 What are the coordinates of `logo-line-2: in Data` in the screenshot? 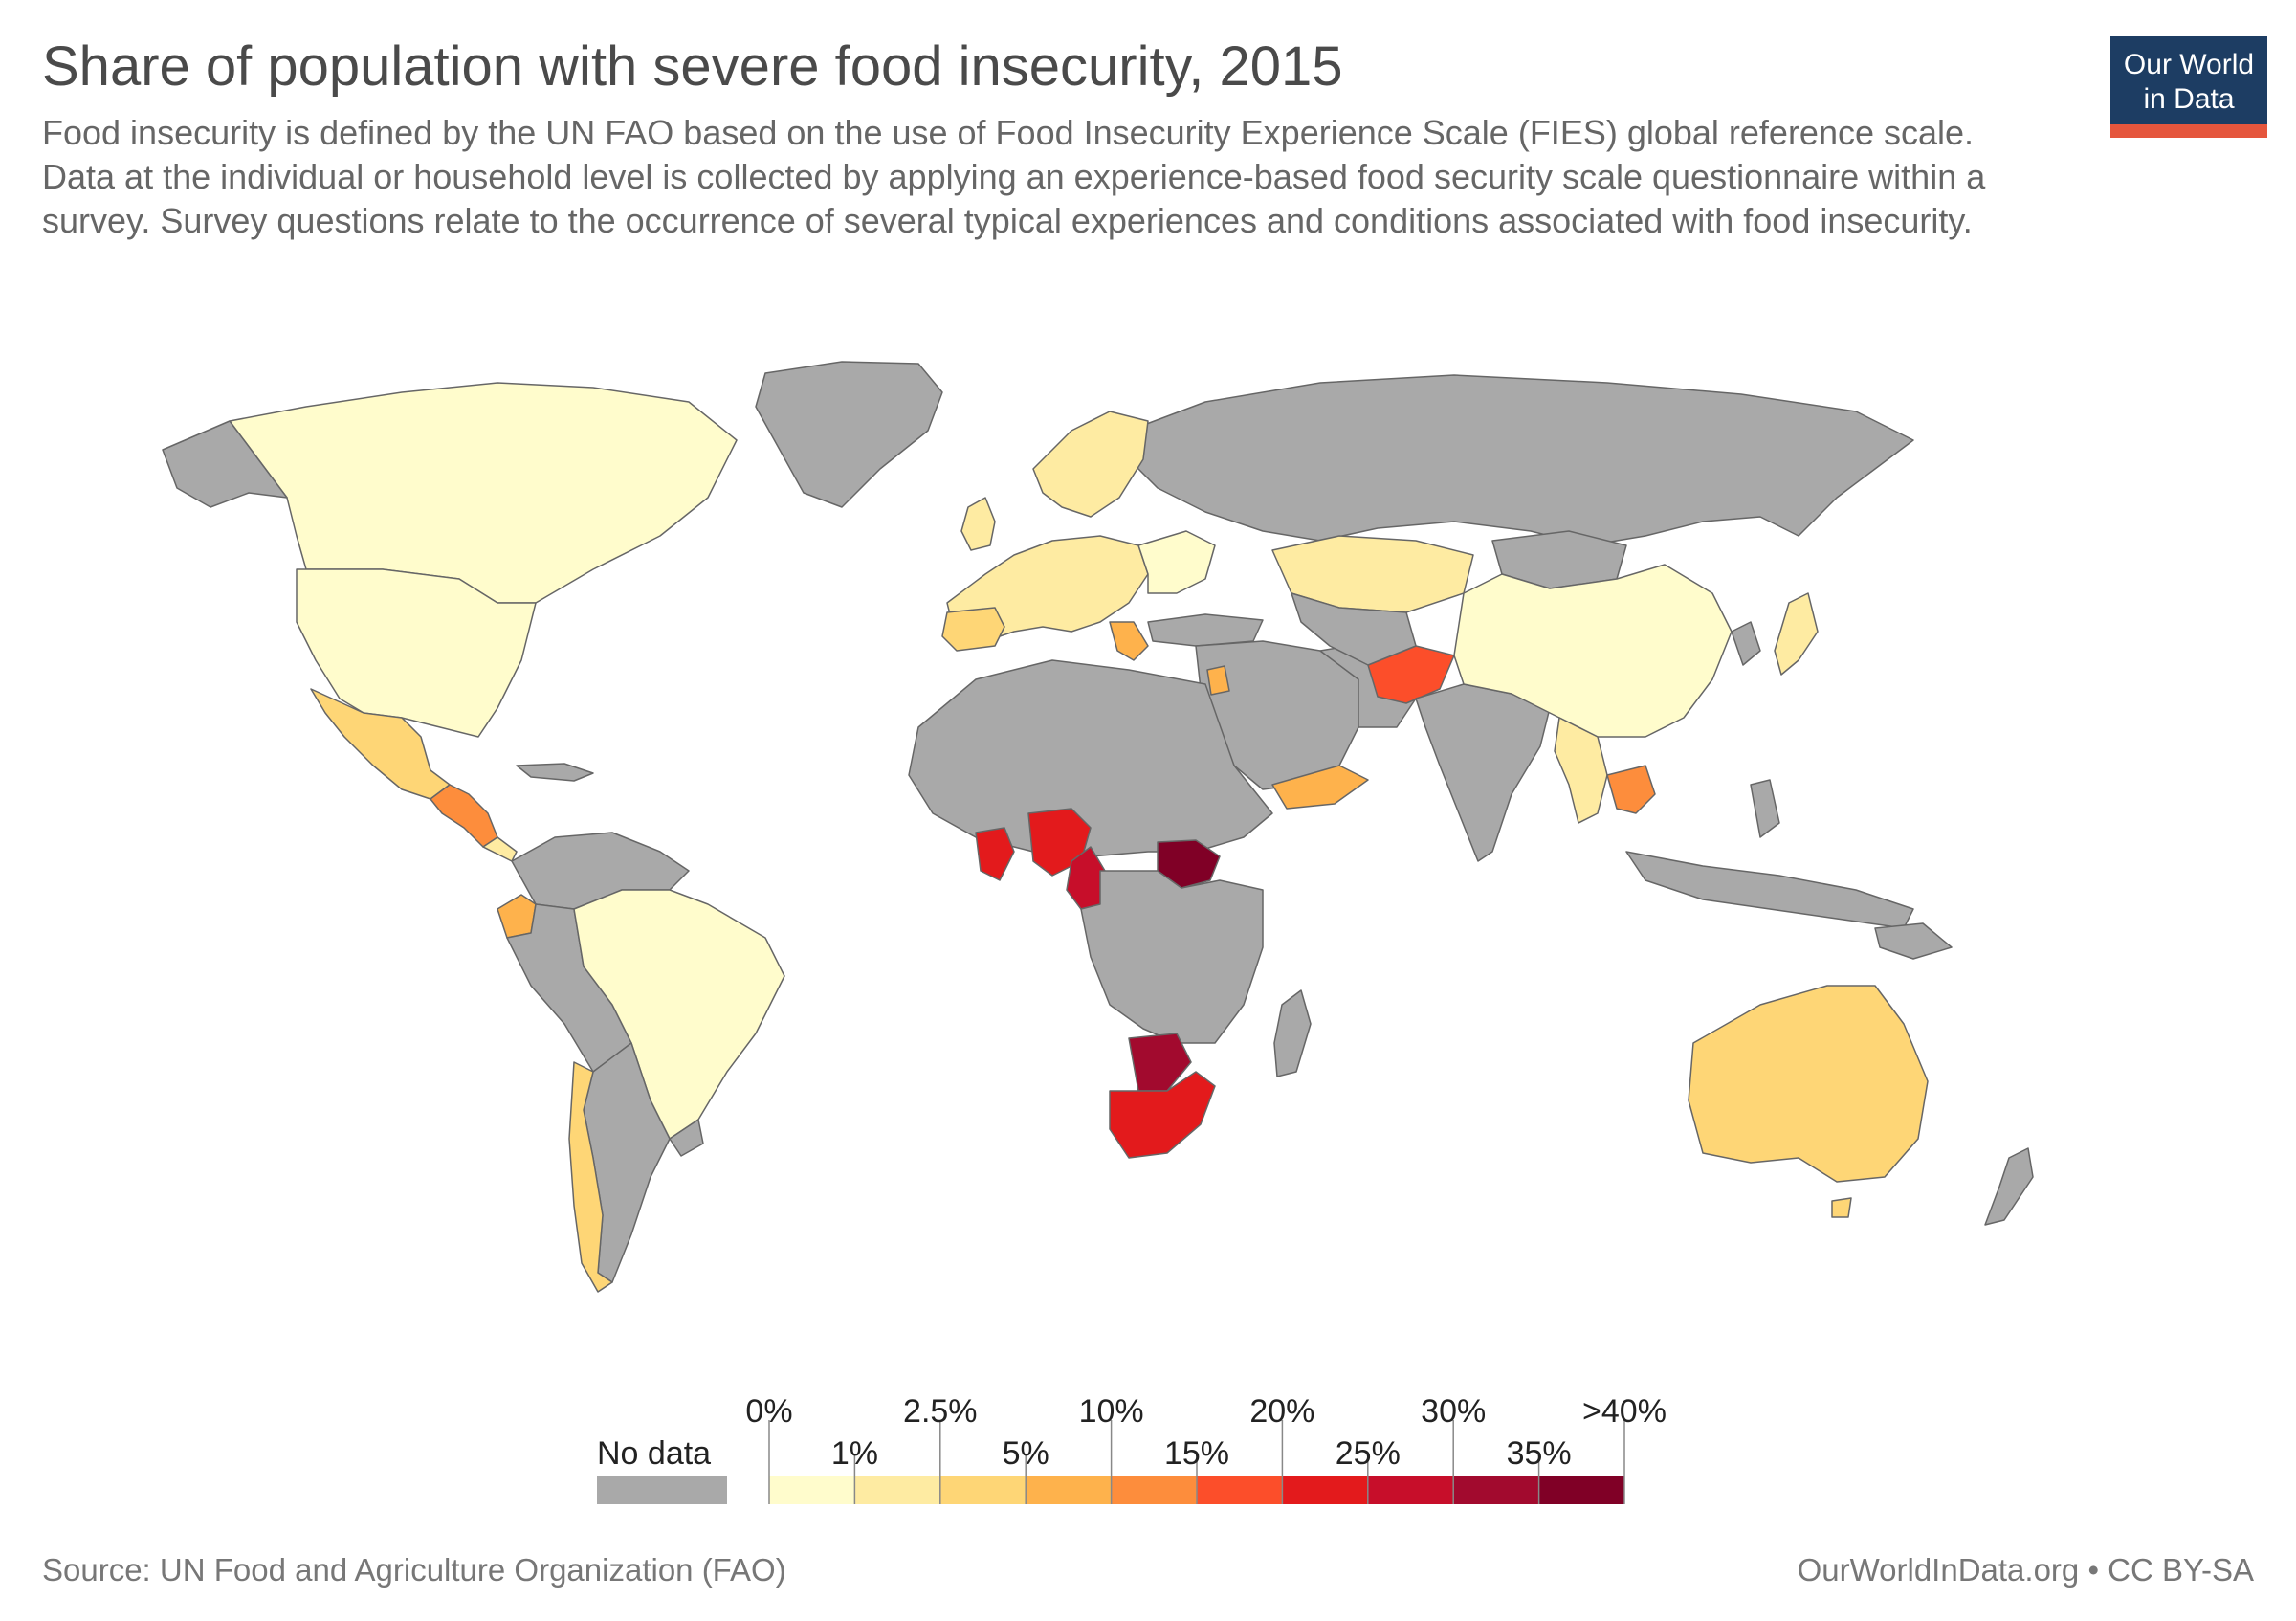 It's located at (2189, 99).